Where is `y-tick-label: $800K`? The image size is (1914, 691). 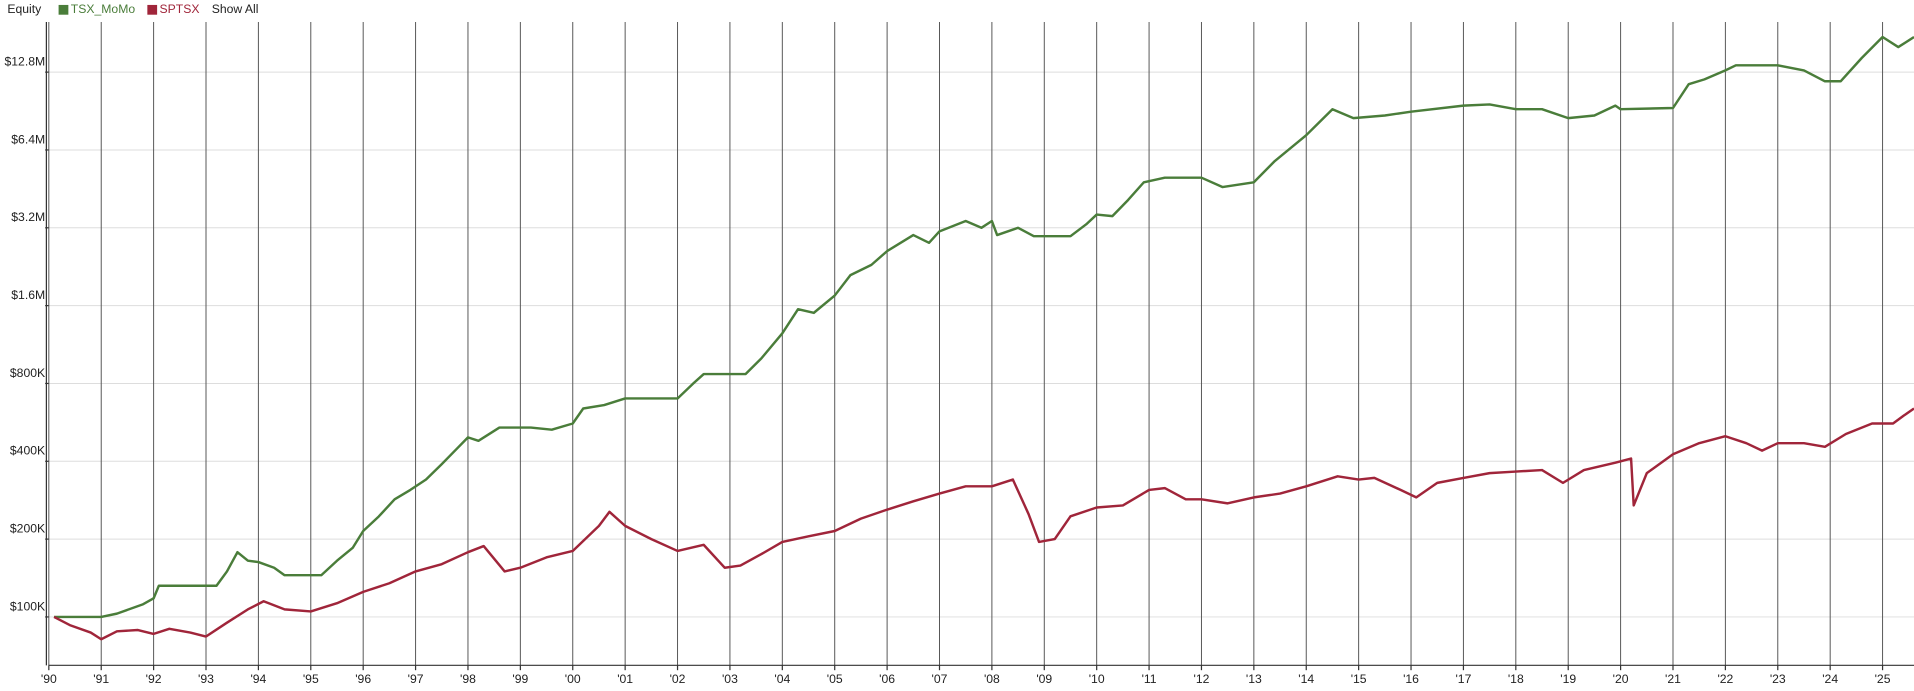
y-tick-label: $800K is located at coordinates (27, 373).